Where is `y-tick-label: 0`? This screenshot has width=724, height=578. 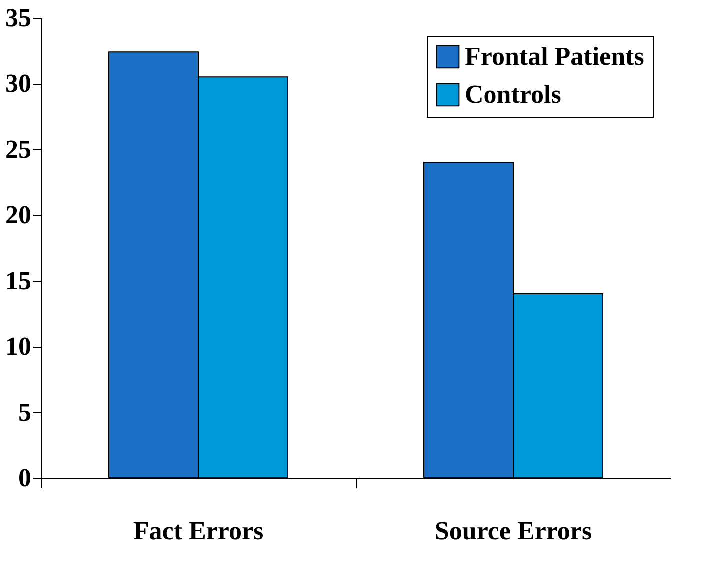
y-tick-label: 0 is located at coordinates (25, 478).